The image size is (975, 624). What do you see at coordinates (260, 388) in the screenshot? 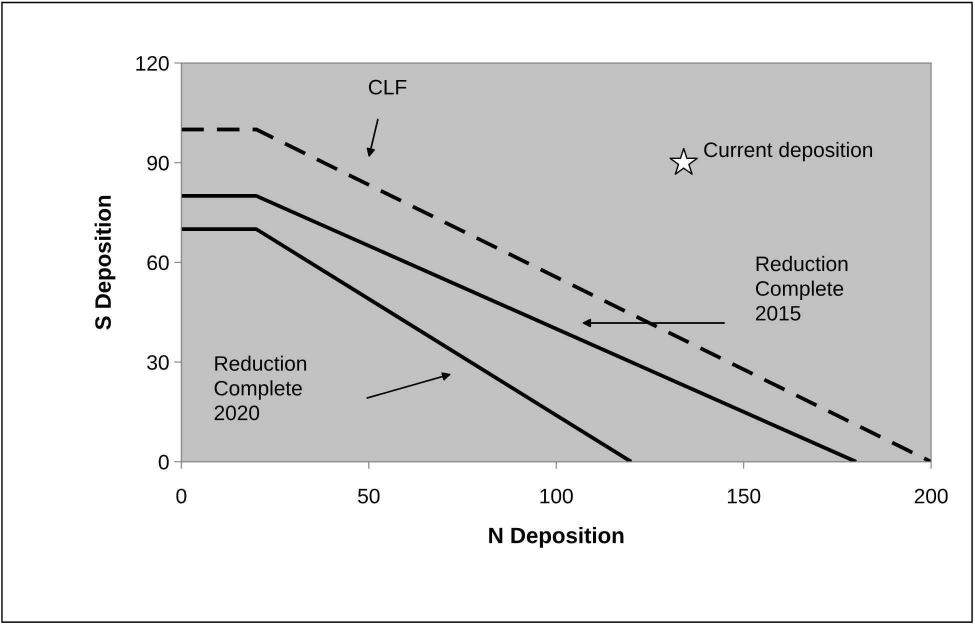
I see `annotation: Reduction Complete 2020` at bounding box center [260, 388].